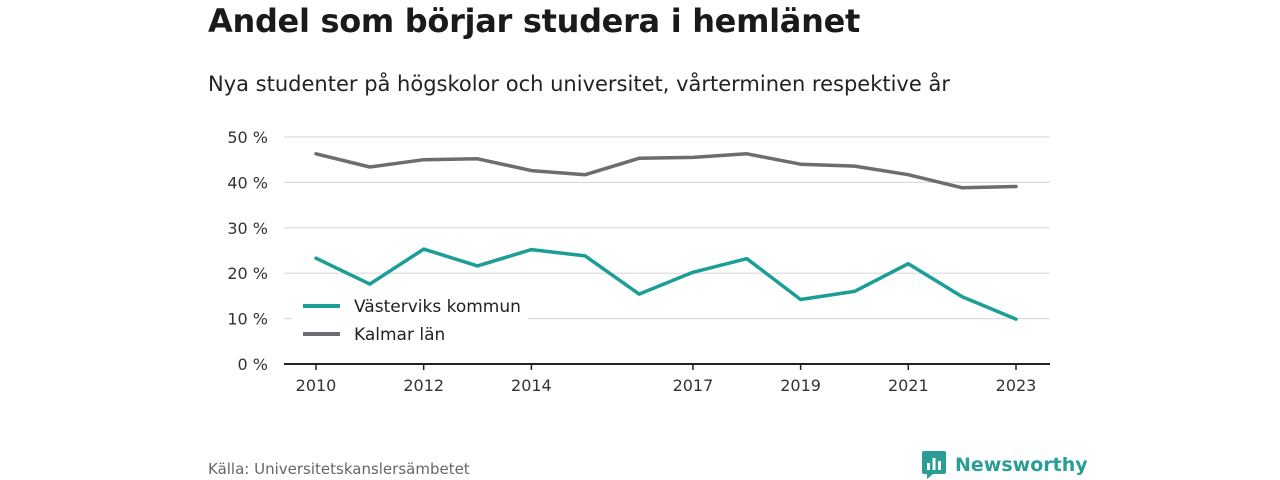  Describe the element at coordinates (908, 385) in the screenshot. I see `x-tick-label: 2021` at that location.